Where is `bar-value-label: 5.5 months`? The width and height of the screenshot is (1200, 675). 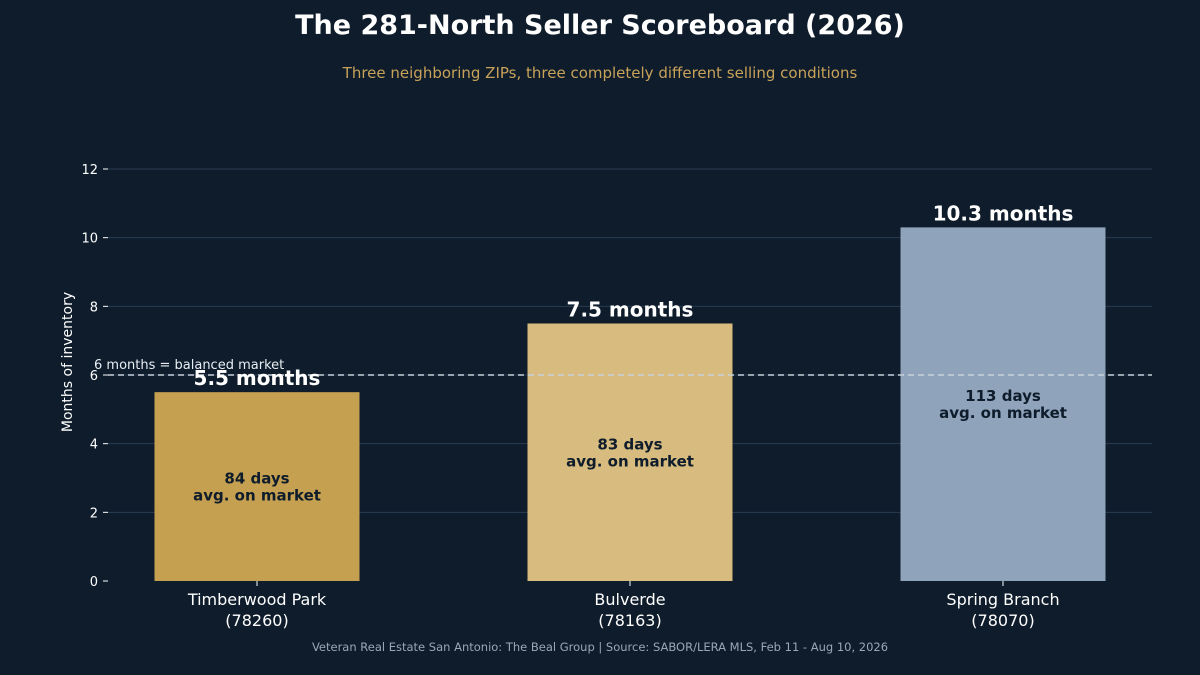
bar-value-label: 5.5 months is located at coordinates (257, 378).